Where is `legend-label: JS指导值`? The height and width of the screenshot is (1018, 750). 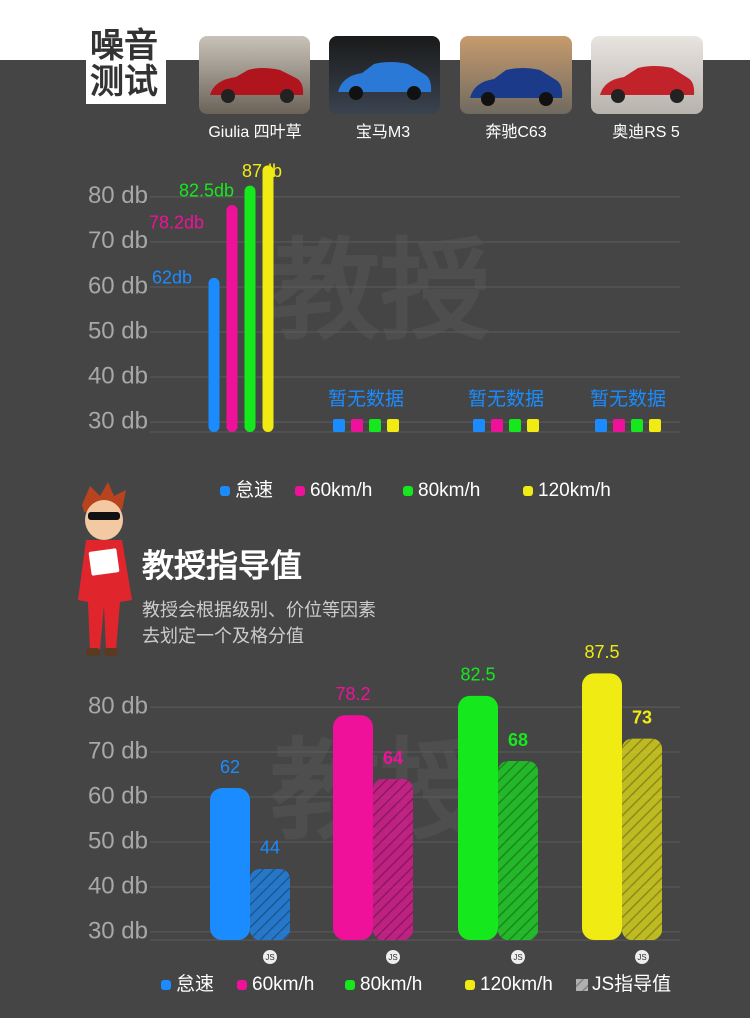 legend-label: JS指导值 is located at coordinates (631, 984).